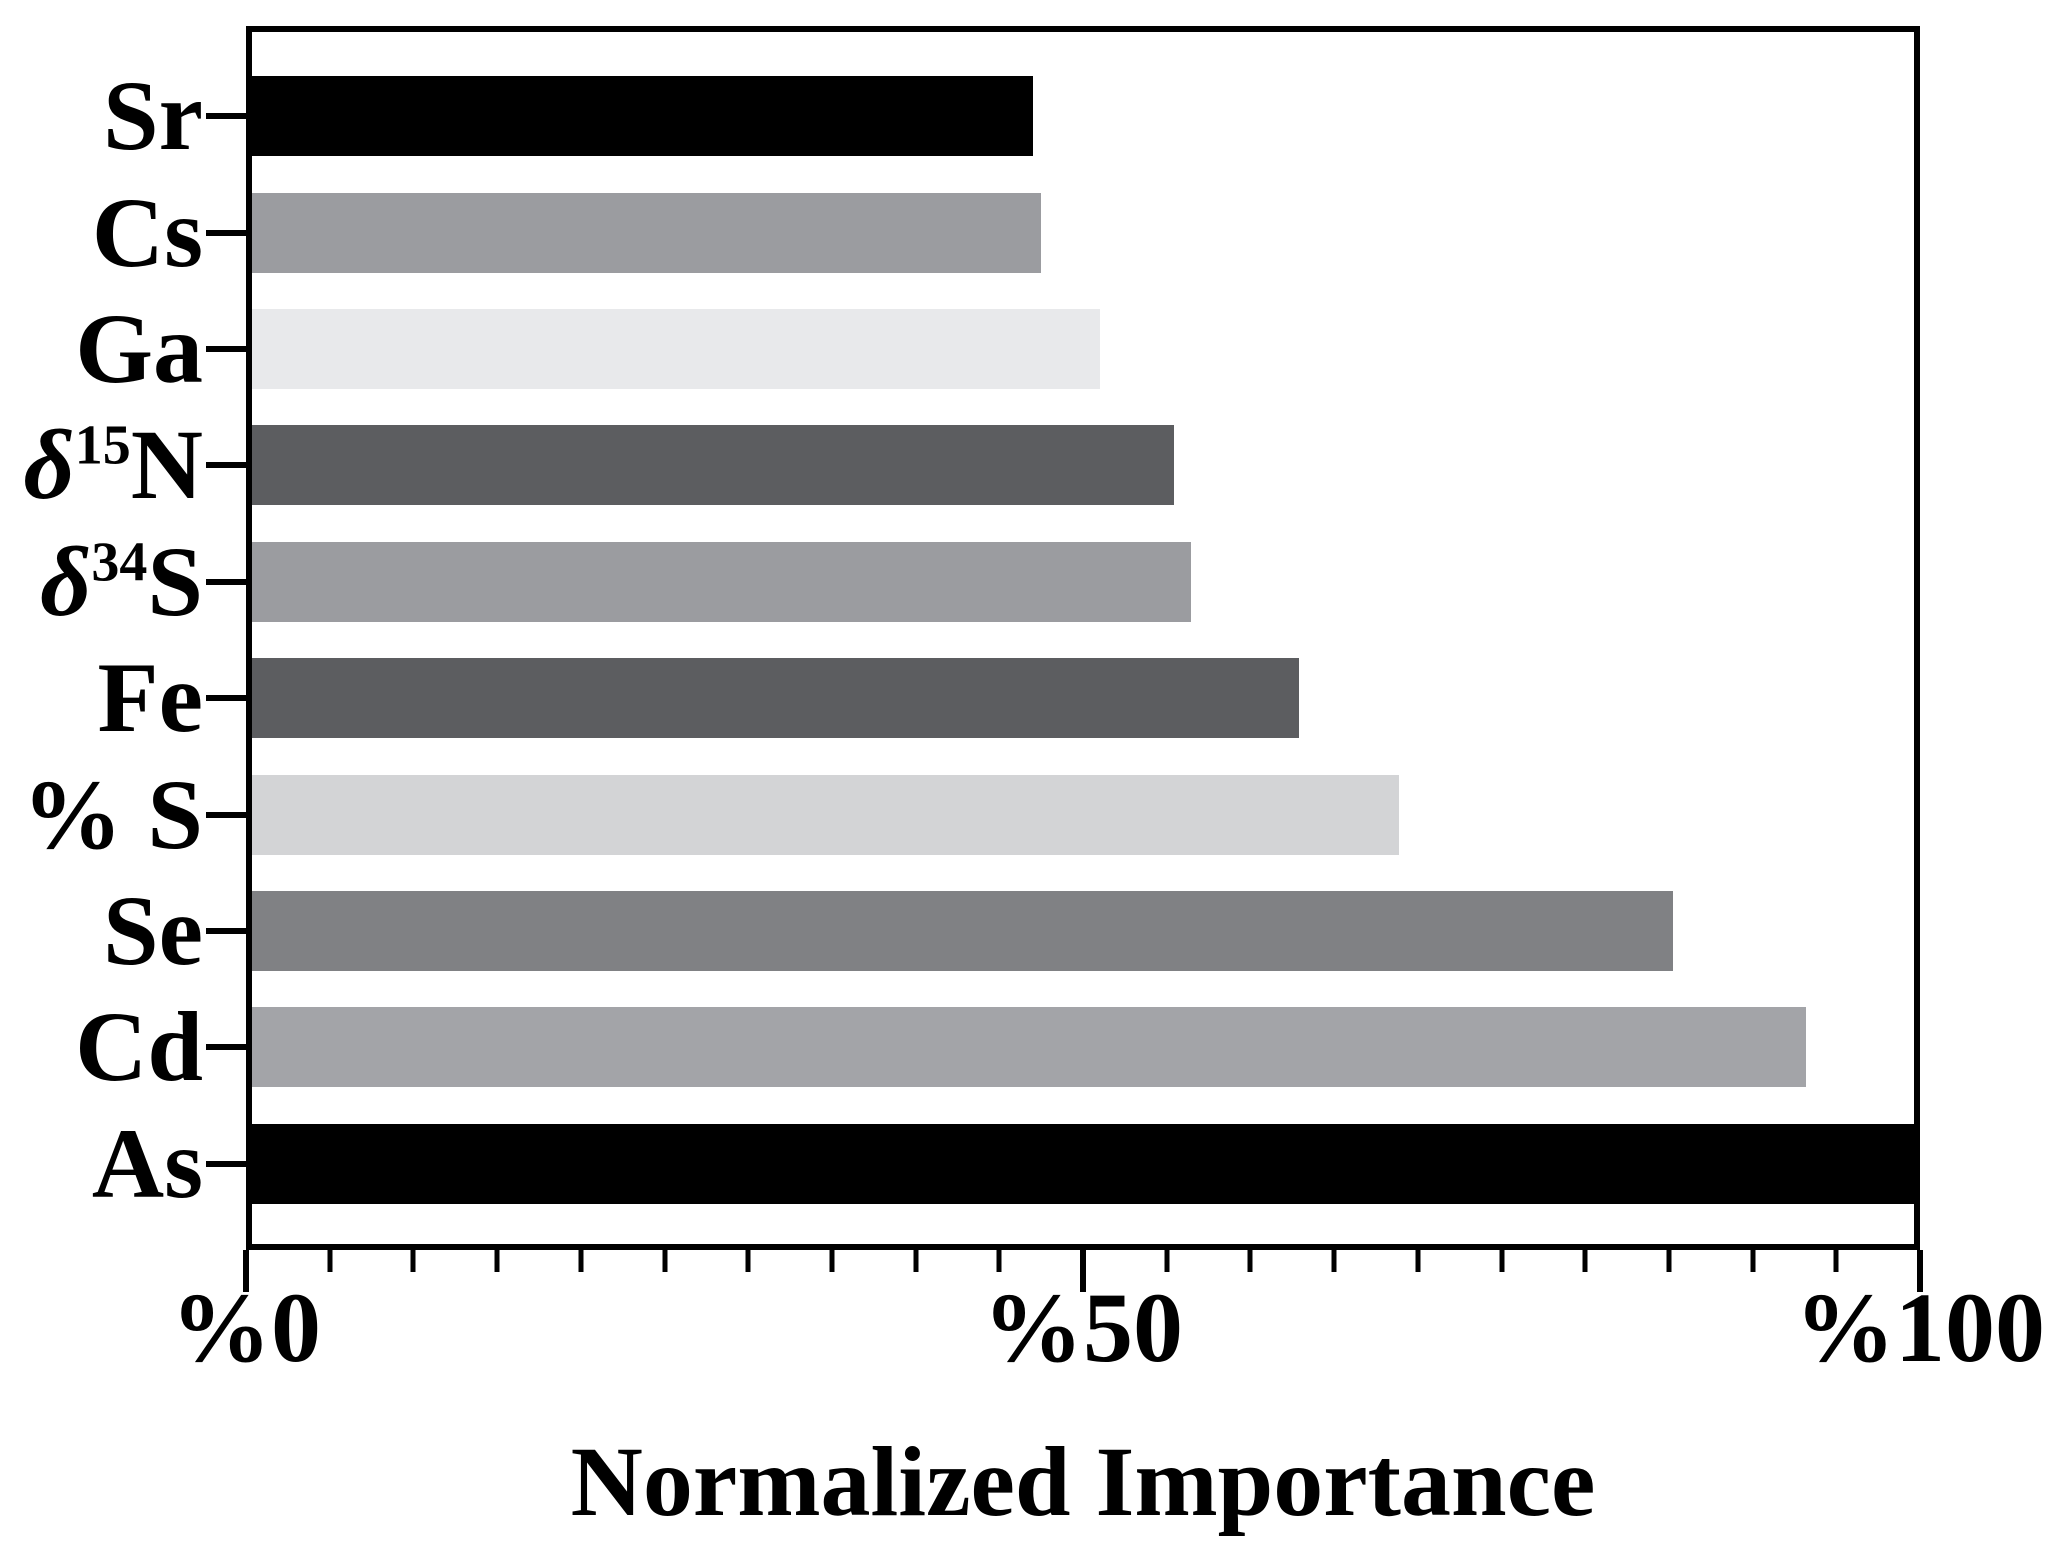  I want to click on category-label: δ34S, so click(121, 581).